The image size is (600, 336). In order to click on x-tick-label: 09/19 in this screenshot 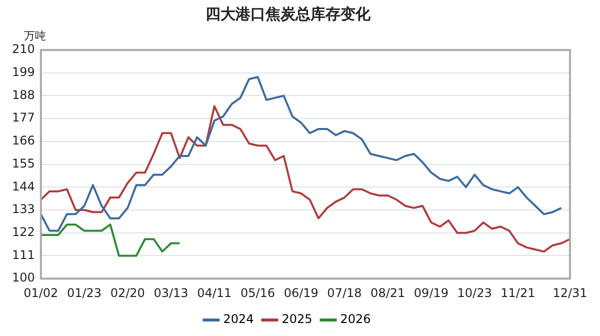, I will do `click(431, 293)`.